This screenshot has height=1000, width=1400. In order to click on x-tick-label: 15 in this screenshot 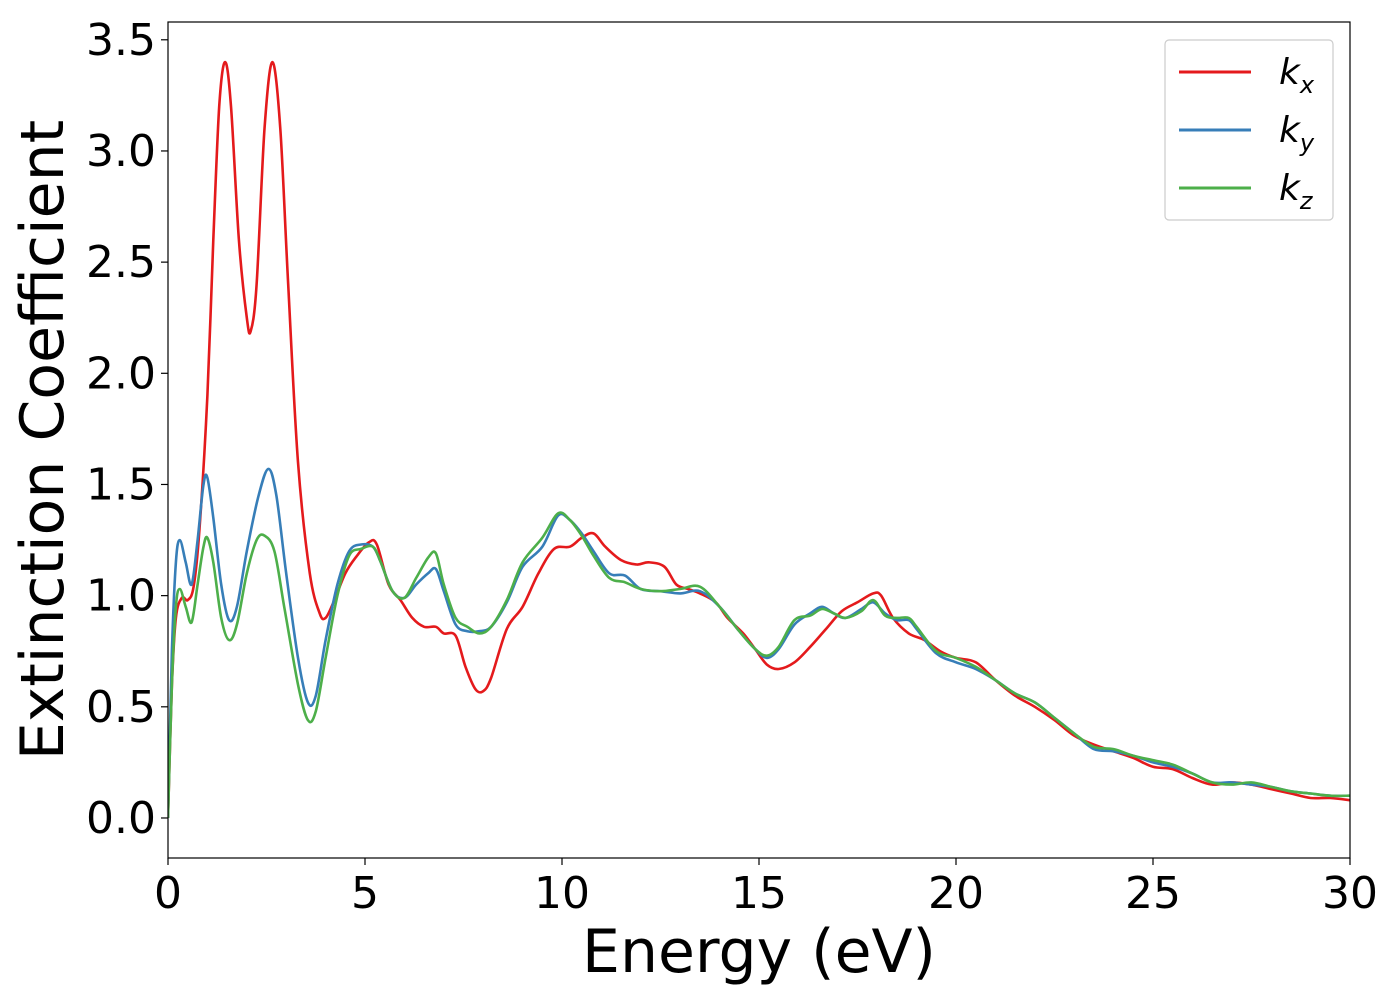, I will do `click(759, 893)`.